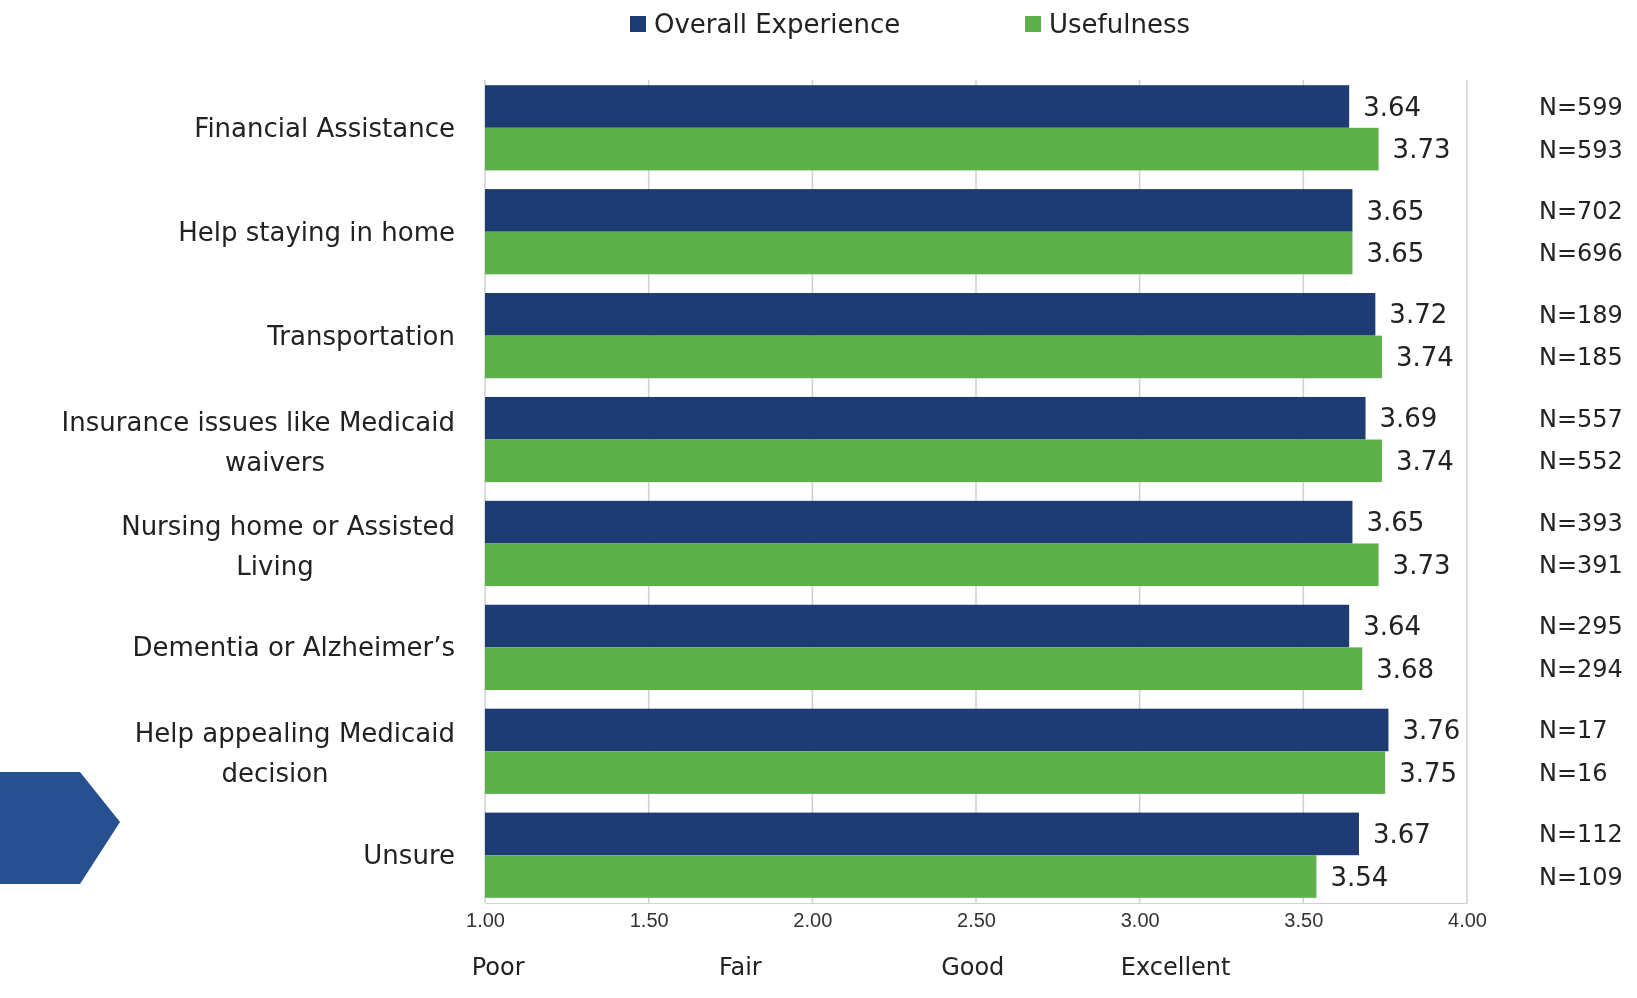 The height and width of the screenshot is (998, 1637). I want to click on data-label: 3.69, so click(1408, 418).